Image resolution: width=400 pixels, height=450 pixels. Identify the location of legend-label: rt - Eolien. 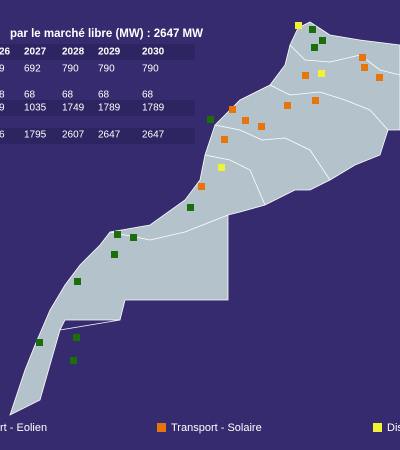
(23, 428).